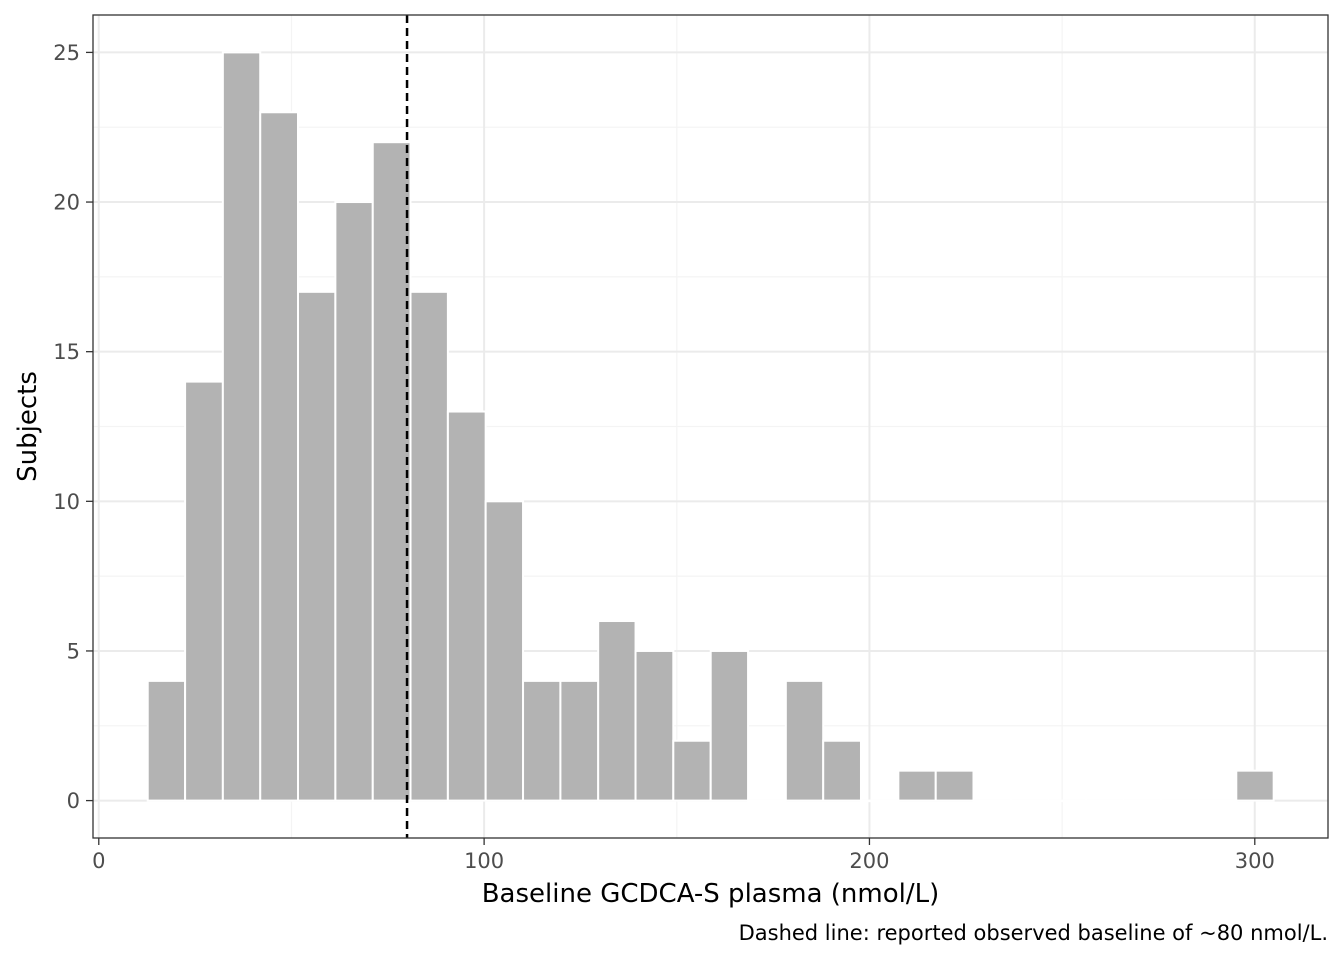 This screenshot has width=1344, height=960. Describe the element at coordinates (1255, 861) in the screenshot. I see `x-tick-label: 300` at that location.